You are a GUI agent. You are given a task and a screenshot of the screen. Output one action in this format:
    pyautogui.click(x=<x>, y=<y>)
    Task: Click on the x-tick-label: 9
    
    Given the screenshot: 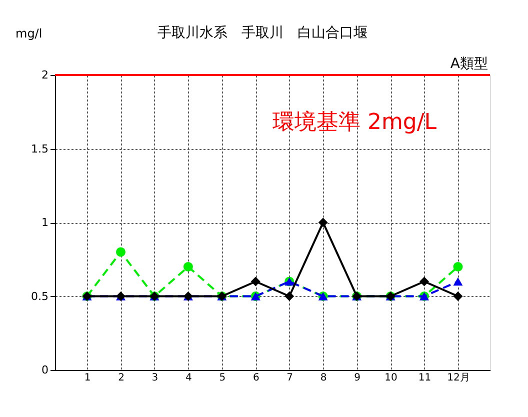 What is the action you would take?
    pyautogui.click(x=357, y=378)
    